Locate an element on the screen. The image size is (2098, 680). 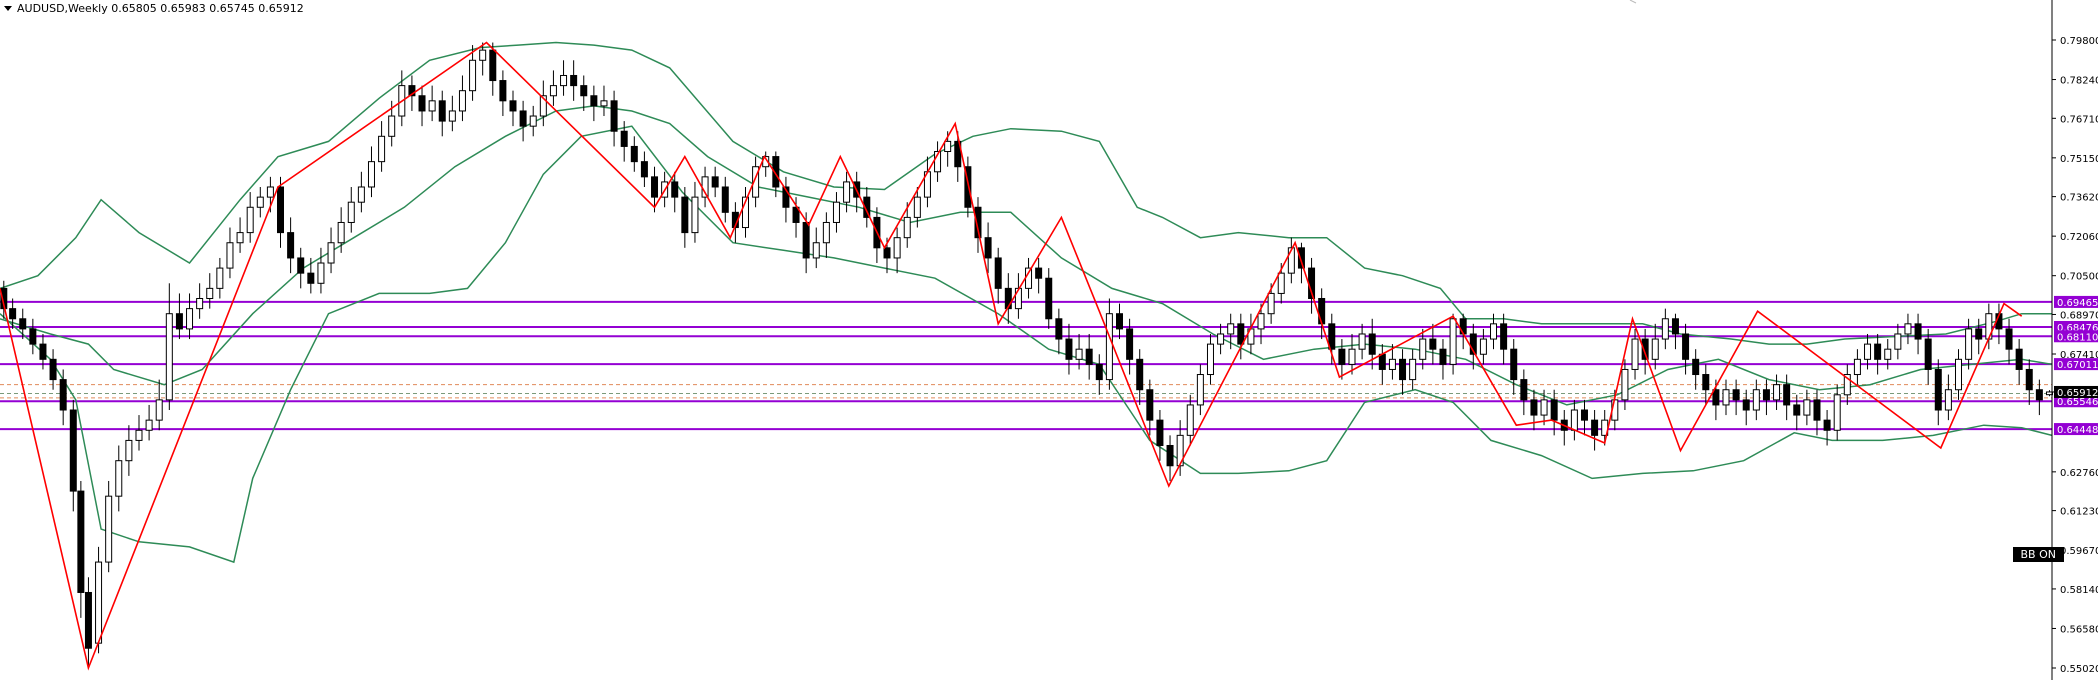
price-tick-label: 0.79800 is located at coordinates (2079, 41).